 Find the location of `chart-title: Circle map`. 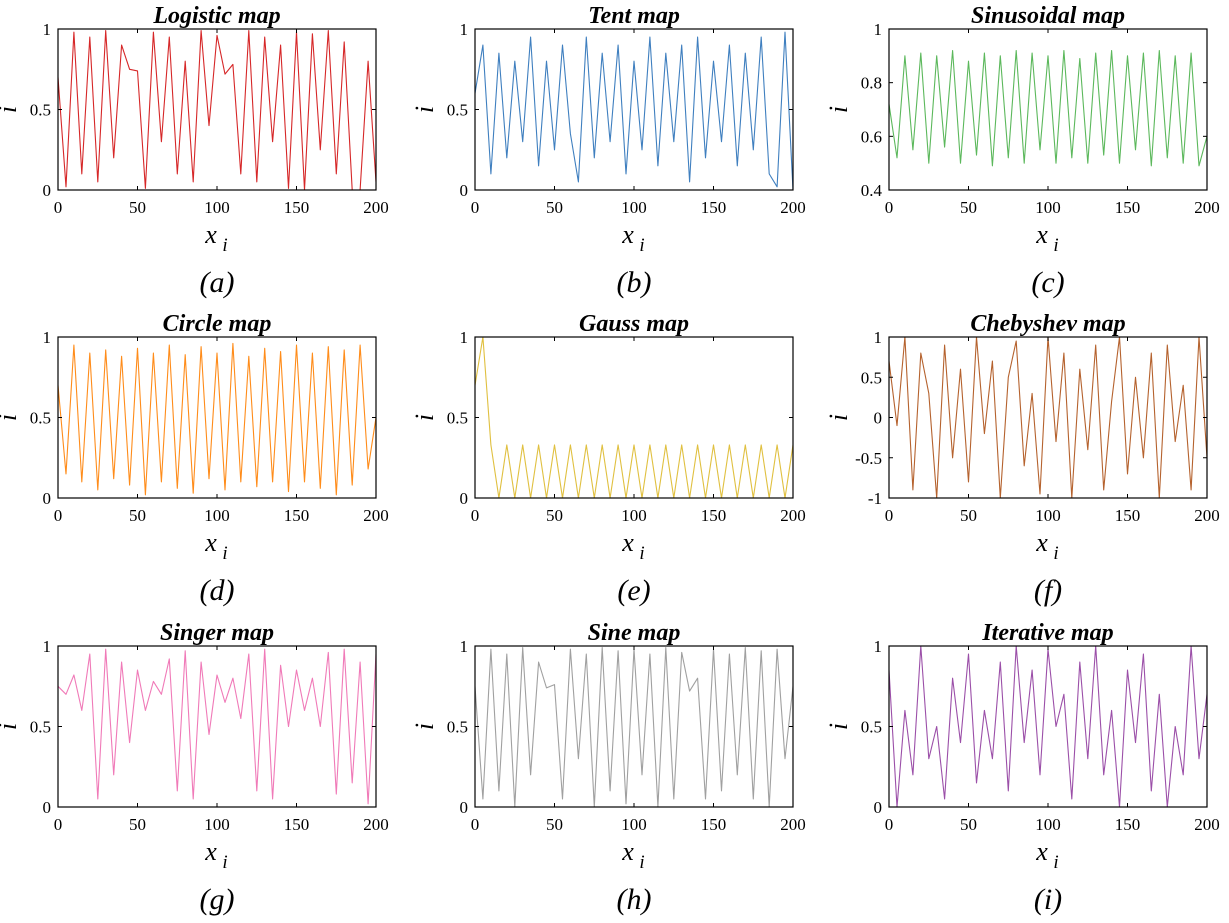

chart-title: Circle map is located at coordinates (217, 324).